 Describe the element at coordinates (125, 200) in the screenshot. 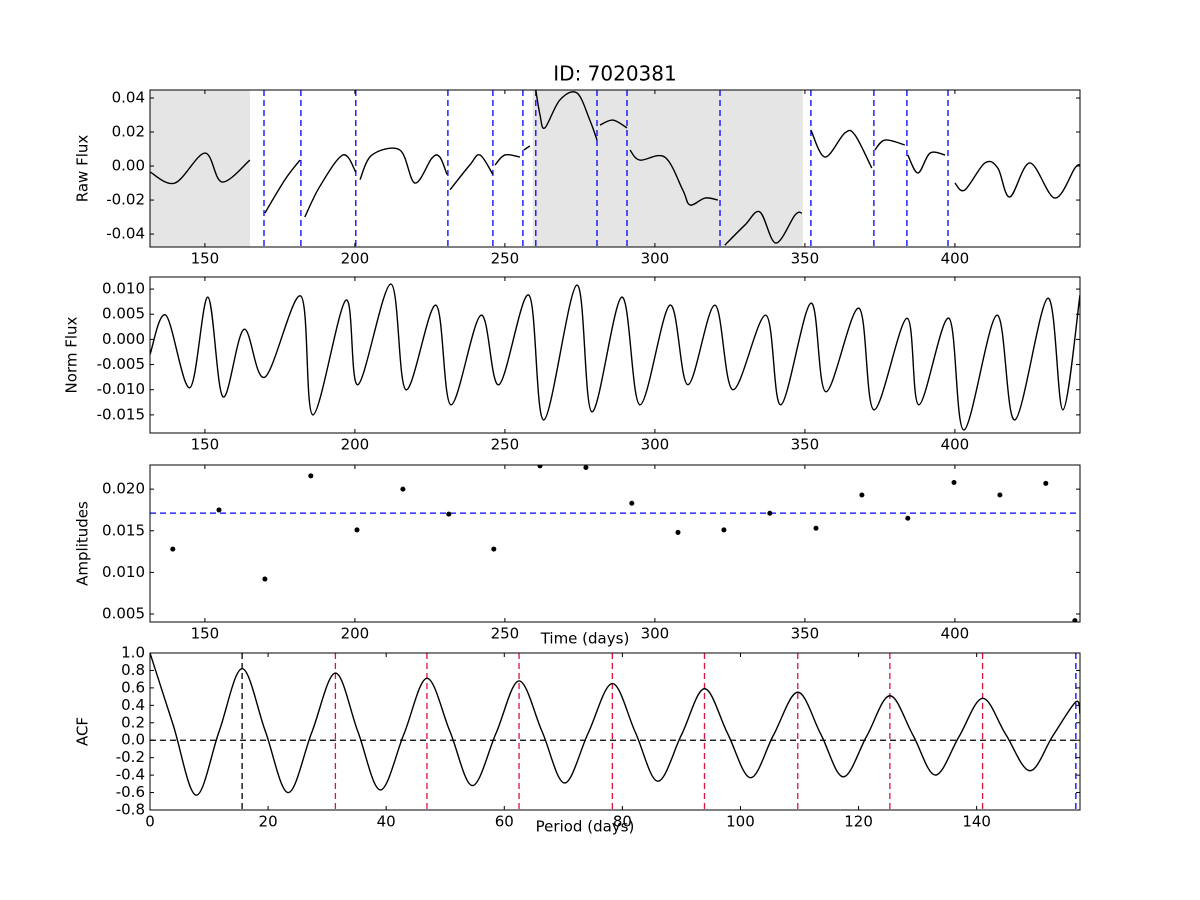

I see `y-tick-label: -0.02` at that location.